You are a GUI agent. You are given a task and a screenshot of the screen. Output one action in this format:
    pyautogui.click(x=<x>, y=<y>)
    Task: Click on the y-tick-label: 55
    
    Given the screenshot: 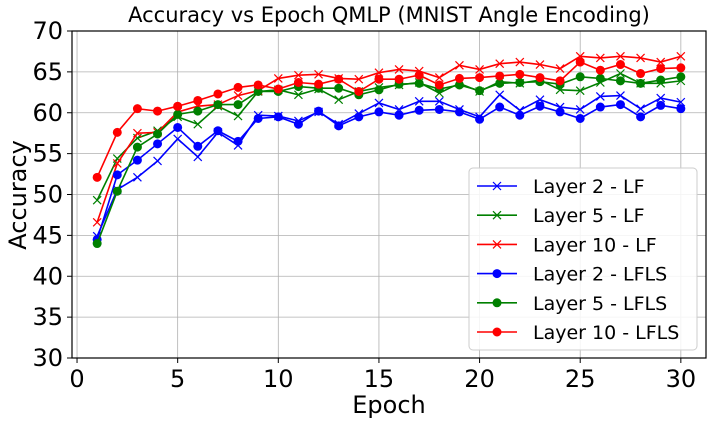 What is the action you would take?
    pyautogui.click(x=47, y=154)
    